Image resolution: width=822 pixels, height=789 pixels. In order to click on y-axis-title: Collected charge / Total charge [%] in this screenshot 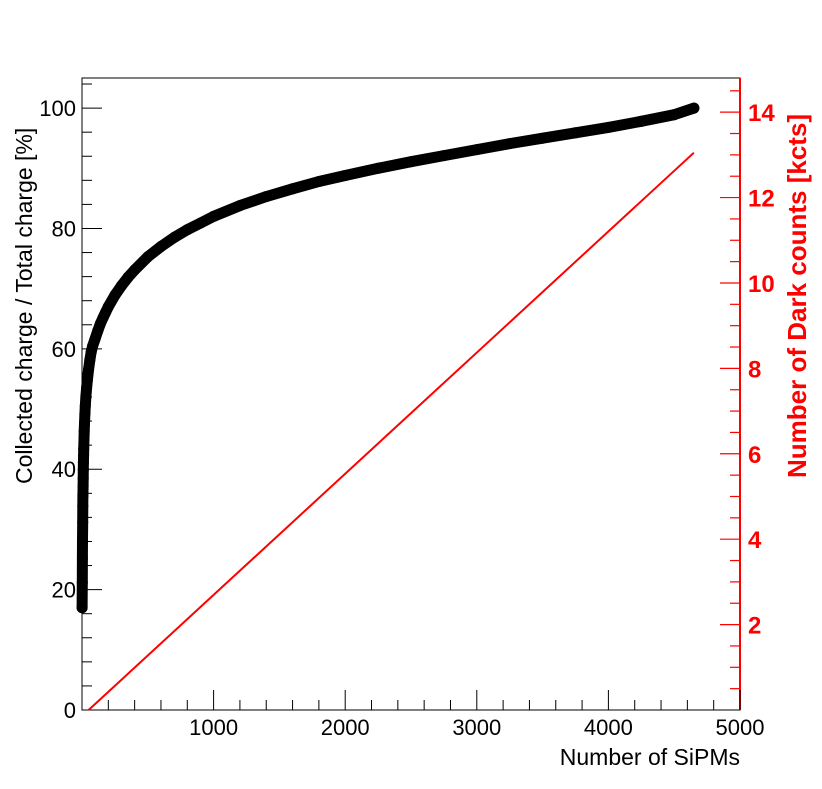, I will do `click(24, 306)`.